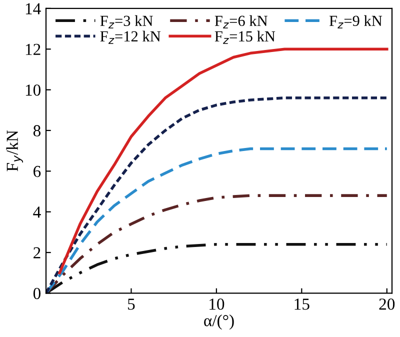 The height and width of the screenshot is (337, 400). Describe the element at coordinates (37, 294) in the screenshot. I see `y-tick-label: 0` at that location.